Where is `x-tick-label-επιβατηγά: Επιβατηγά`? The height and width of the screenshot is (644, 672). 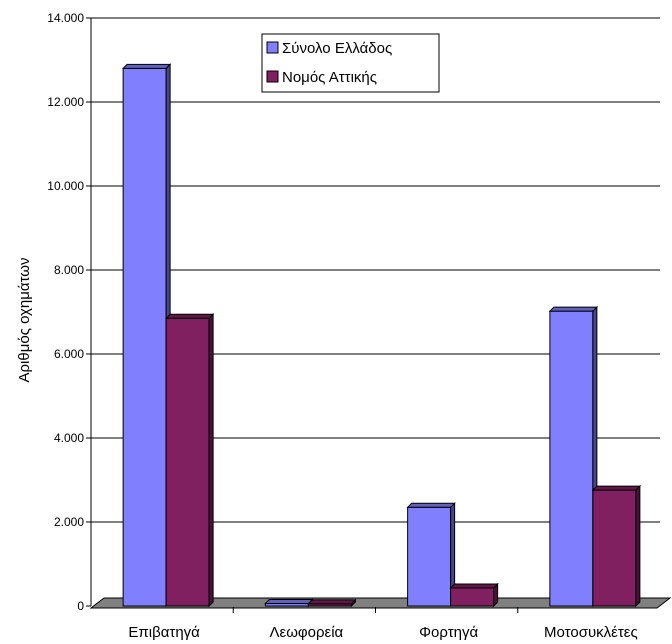 x-tick-label-επιβατηγά: Επιβατηγά is located at coordinates (164, 632).